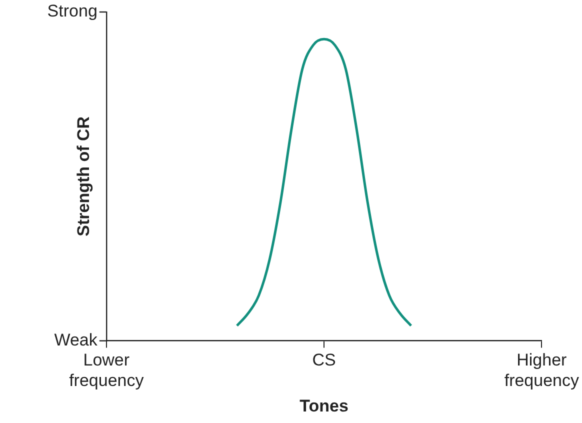  Describe the element at coordinates (106, 370) in the screenshot. I see `x-tick-label: Lower frequency` at that location.